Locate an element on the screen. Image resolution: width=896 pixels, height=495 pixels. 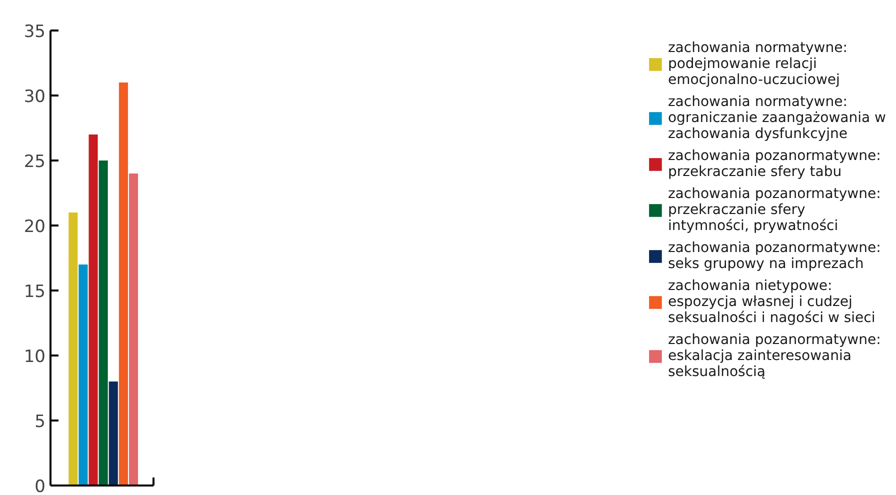
y-tick-label: 0 is located at coordinates (40, 486).